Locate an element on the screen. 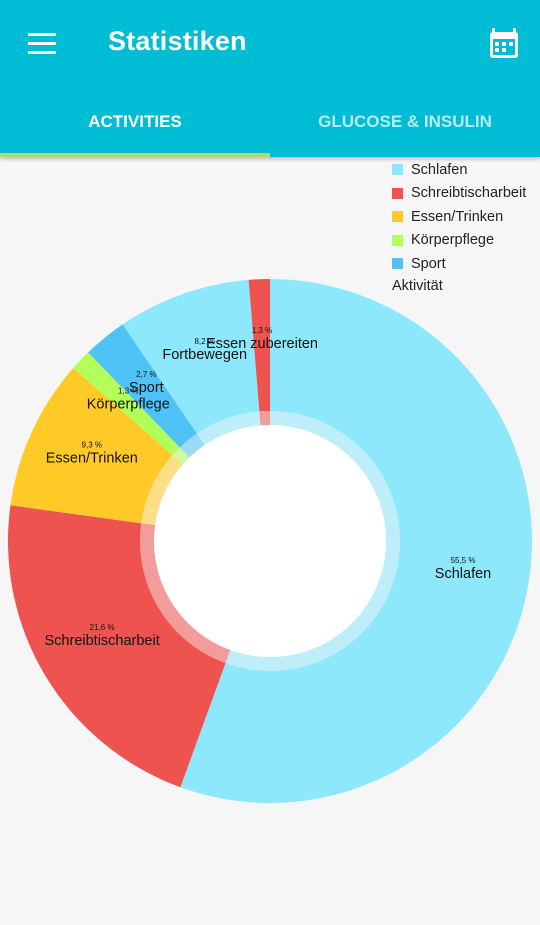  tab-bar: ACTIVITIES GLUCOSE & INSULIN is located at coordinates (270, 121).